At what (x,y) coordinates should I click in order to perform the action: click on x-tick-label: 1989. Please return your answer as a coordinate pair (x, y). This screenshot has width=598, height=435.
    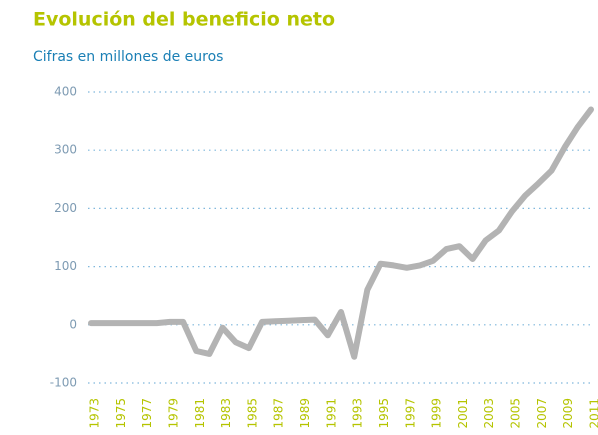
    Looking at the image, I should click on (305, 413).